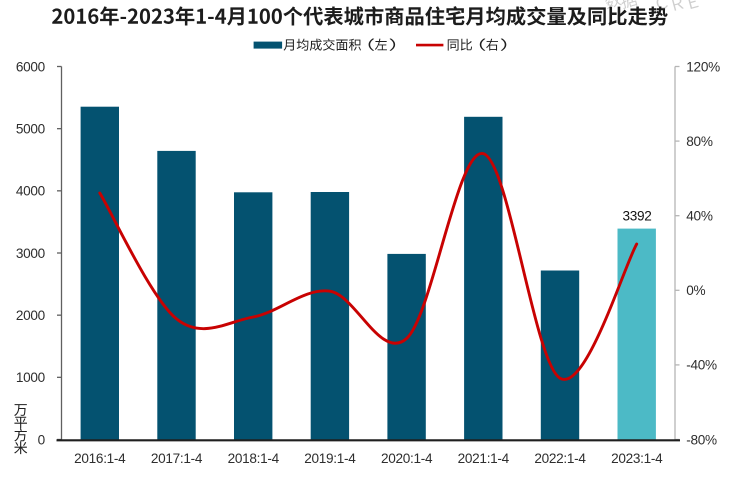  I want to click on svg-text: 1000, so click(31, 377).